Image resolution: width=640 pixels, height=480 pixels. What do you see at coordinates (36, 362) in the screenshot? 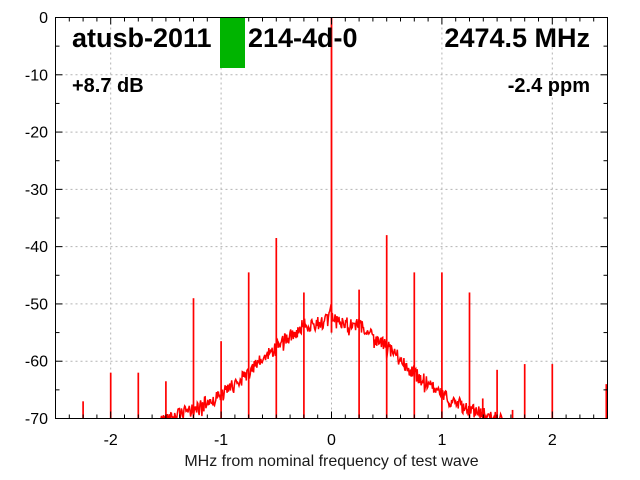
I see `y-tick-label: -60` at bounding box center [36, 362].